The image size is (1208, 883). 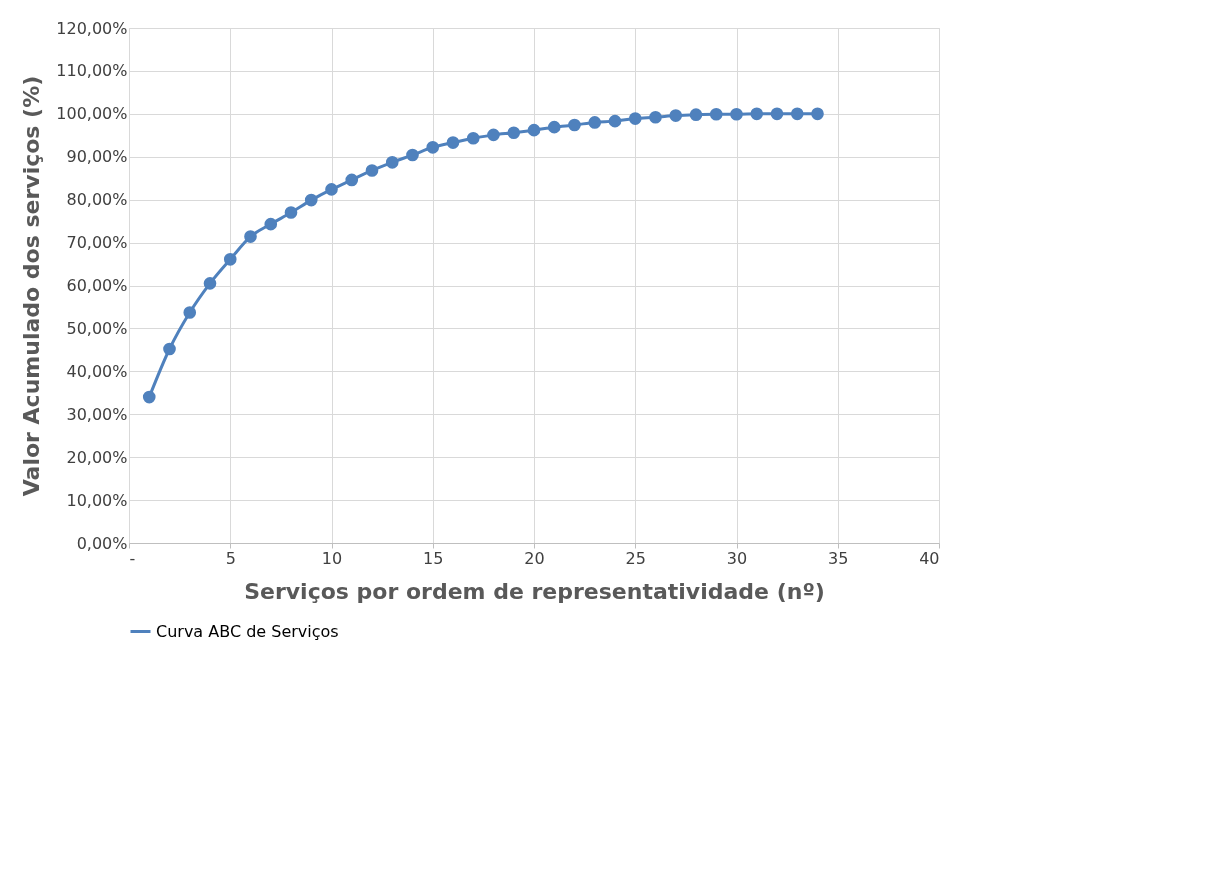 What do you see at coordinates (433, 558) in the screenshot?
I see `x-tick-label: 15` at bounding box center [433, 558].